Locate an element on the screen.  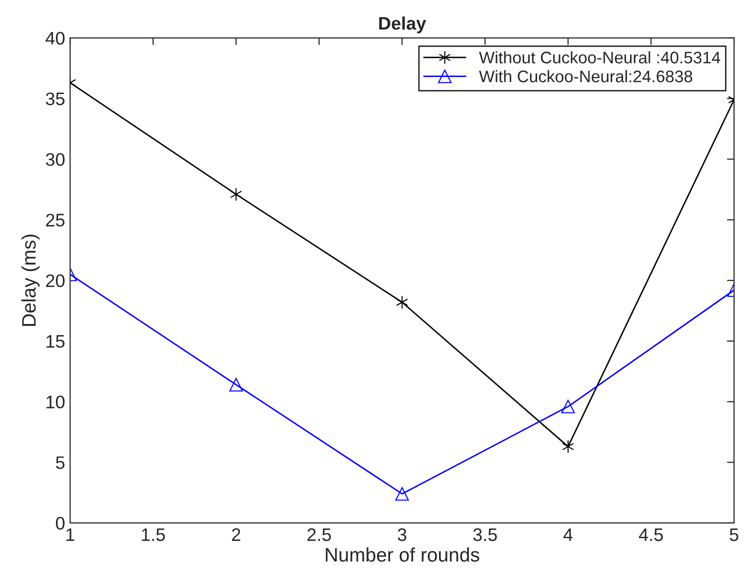
y-tick-label: 30 is located at coordinates (55, 159).